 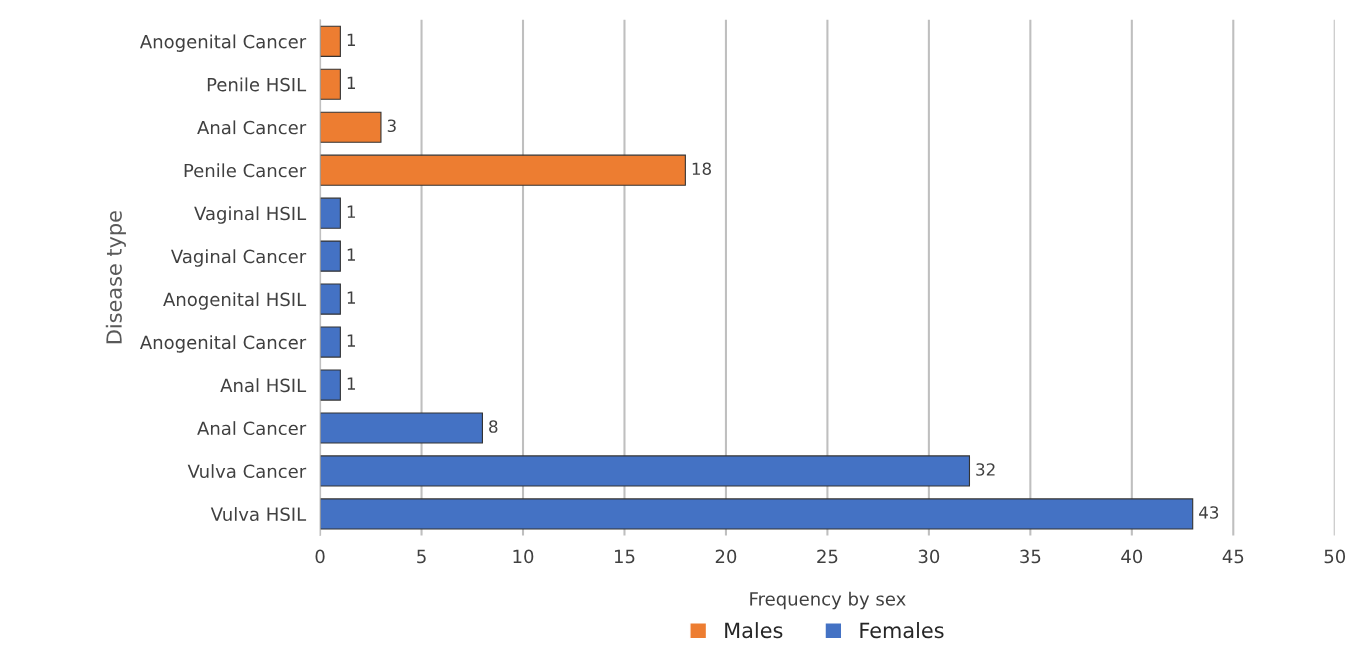 I want to click on data-label: 8, so click(x=493, y=426).